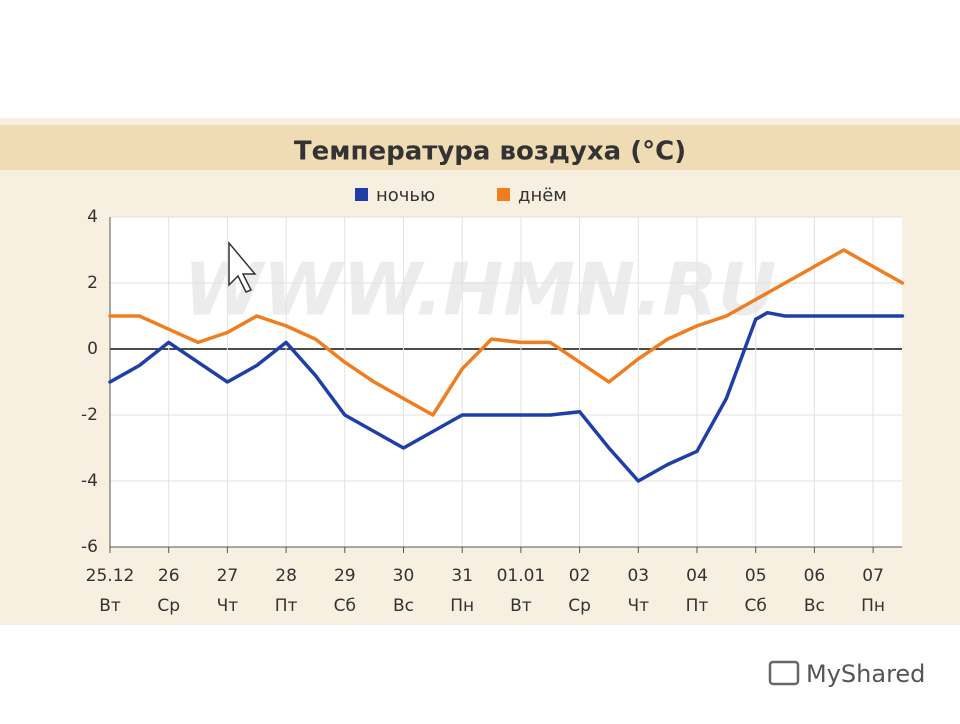 This screenshot has height=724, width=960. Describe the element at coordinates (405, 195) in the screenshot. I see `legend-label: ночью` at that location.